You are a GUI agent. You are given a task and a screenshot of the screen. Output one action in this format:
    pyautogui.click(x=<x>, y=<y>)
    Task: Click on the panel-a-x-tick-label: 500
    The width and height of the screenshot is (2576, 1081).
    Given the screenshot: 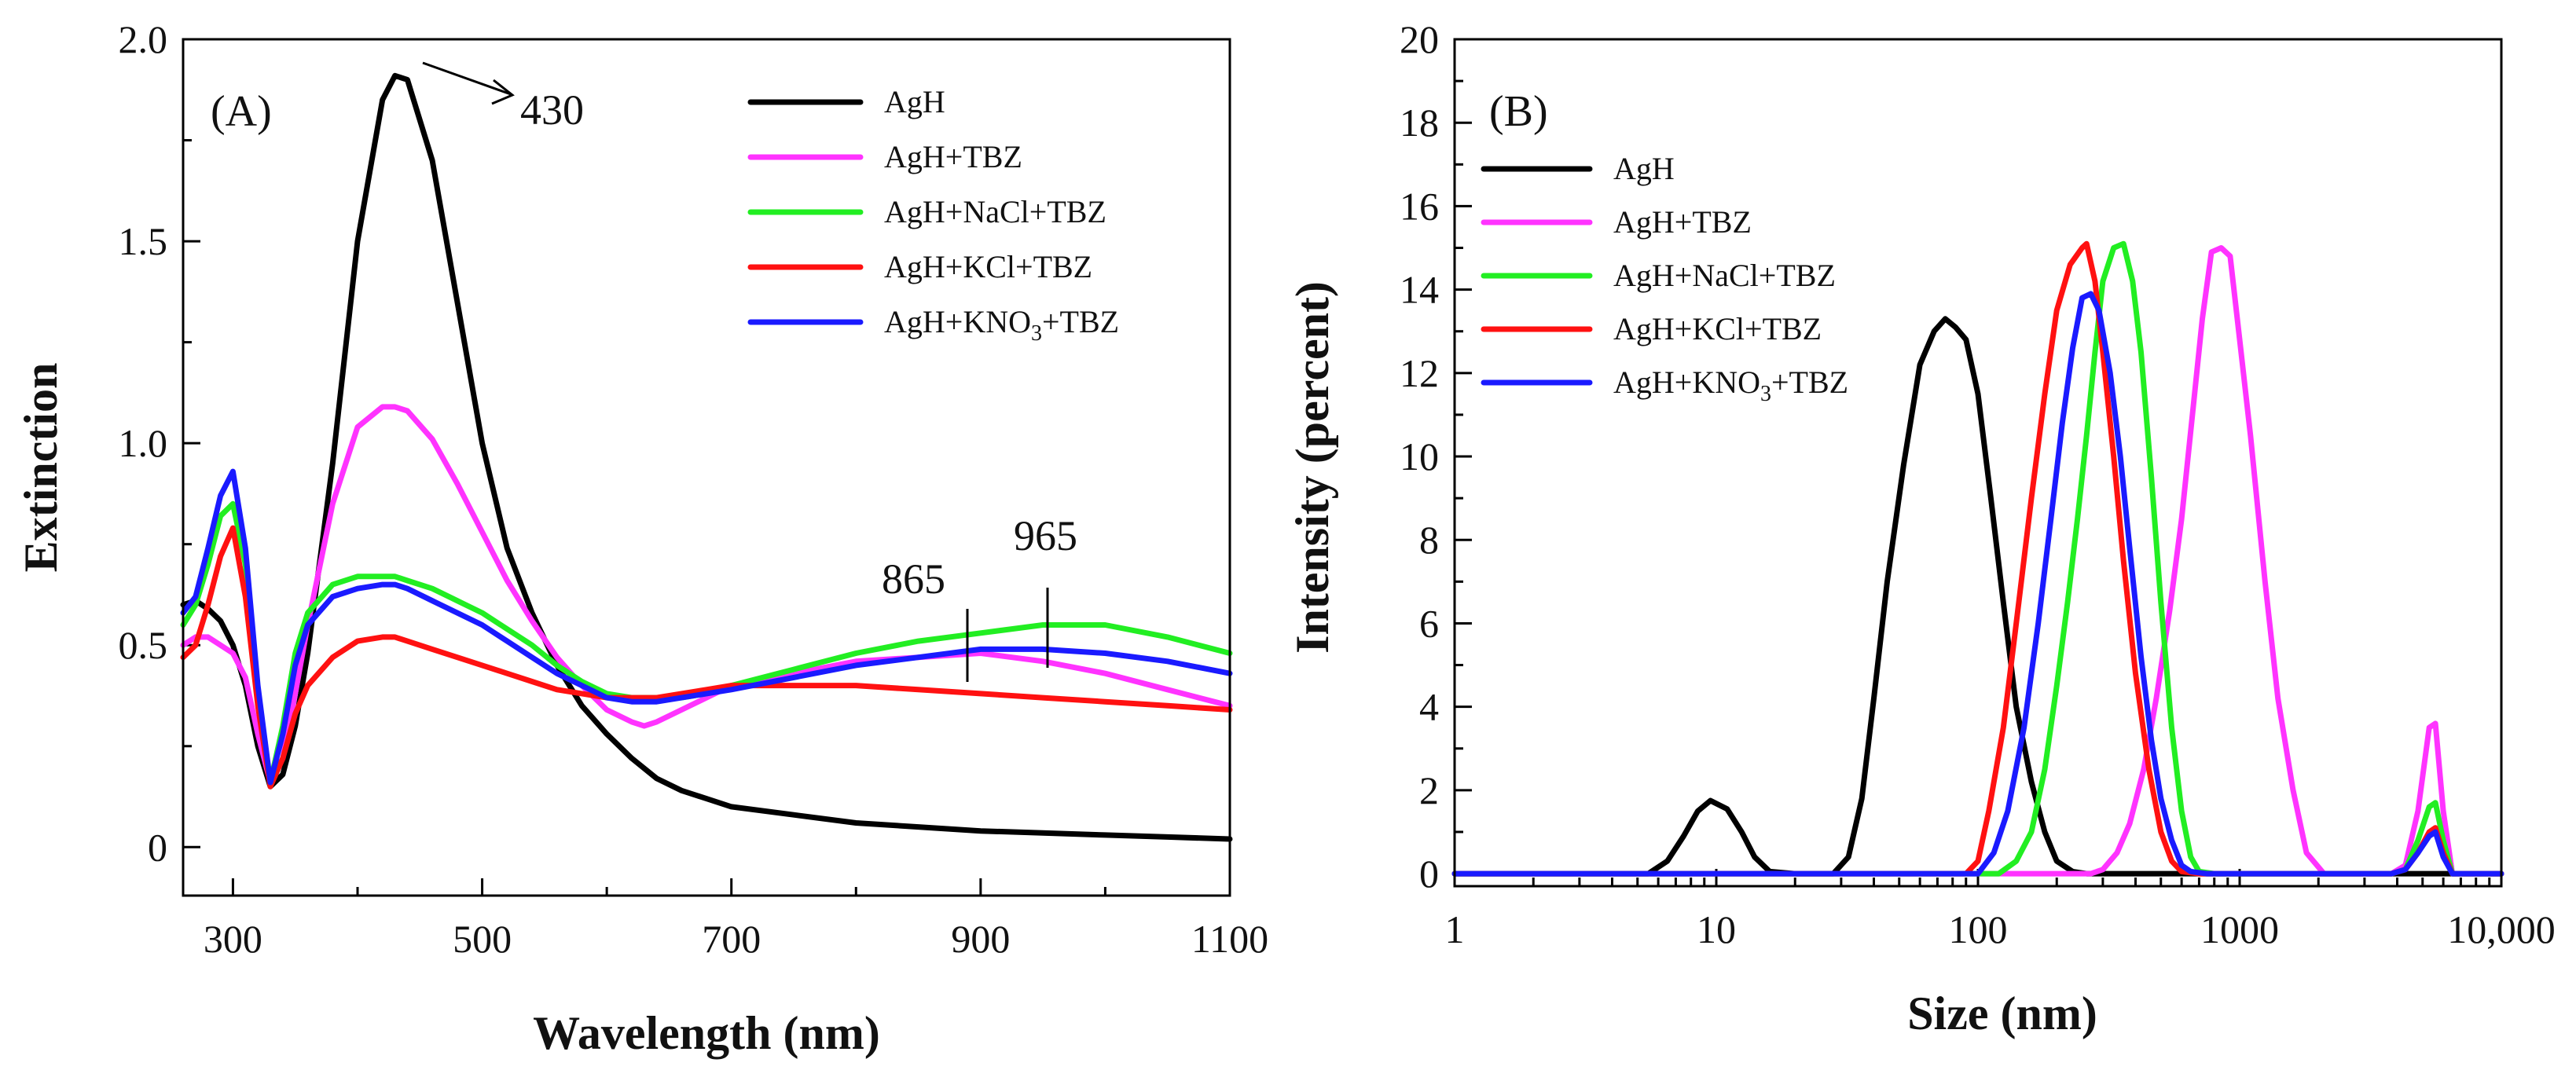 What is the action you would take?
    pyautogui.click(x=482, y=939)
    